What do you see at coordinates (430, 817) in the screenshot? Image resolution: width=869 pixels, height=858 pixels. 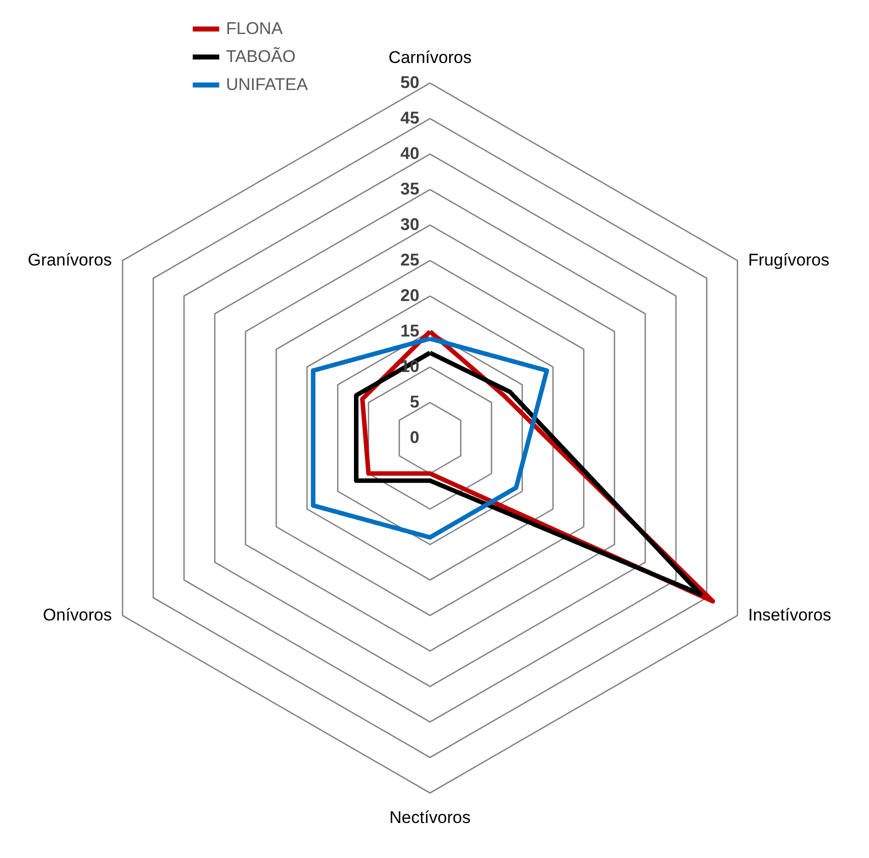 I see `spoke-label: Nectívoros` at bounding box center [430, 817].